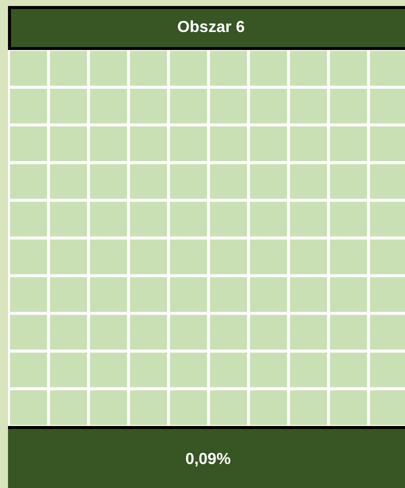  Describe the element at coordinates (206, 457) in the screenshot. I see `data-label: 0,09%` at that location.